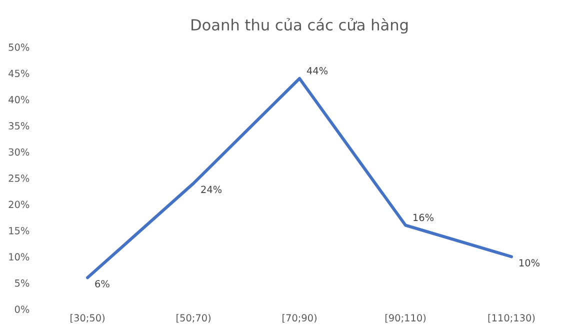 This screenshot has height=336, width=576. Describe the element at coordinates (19, 178) in the screenshot. I see `y-tick-label: 25%` at that location.